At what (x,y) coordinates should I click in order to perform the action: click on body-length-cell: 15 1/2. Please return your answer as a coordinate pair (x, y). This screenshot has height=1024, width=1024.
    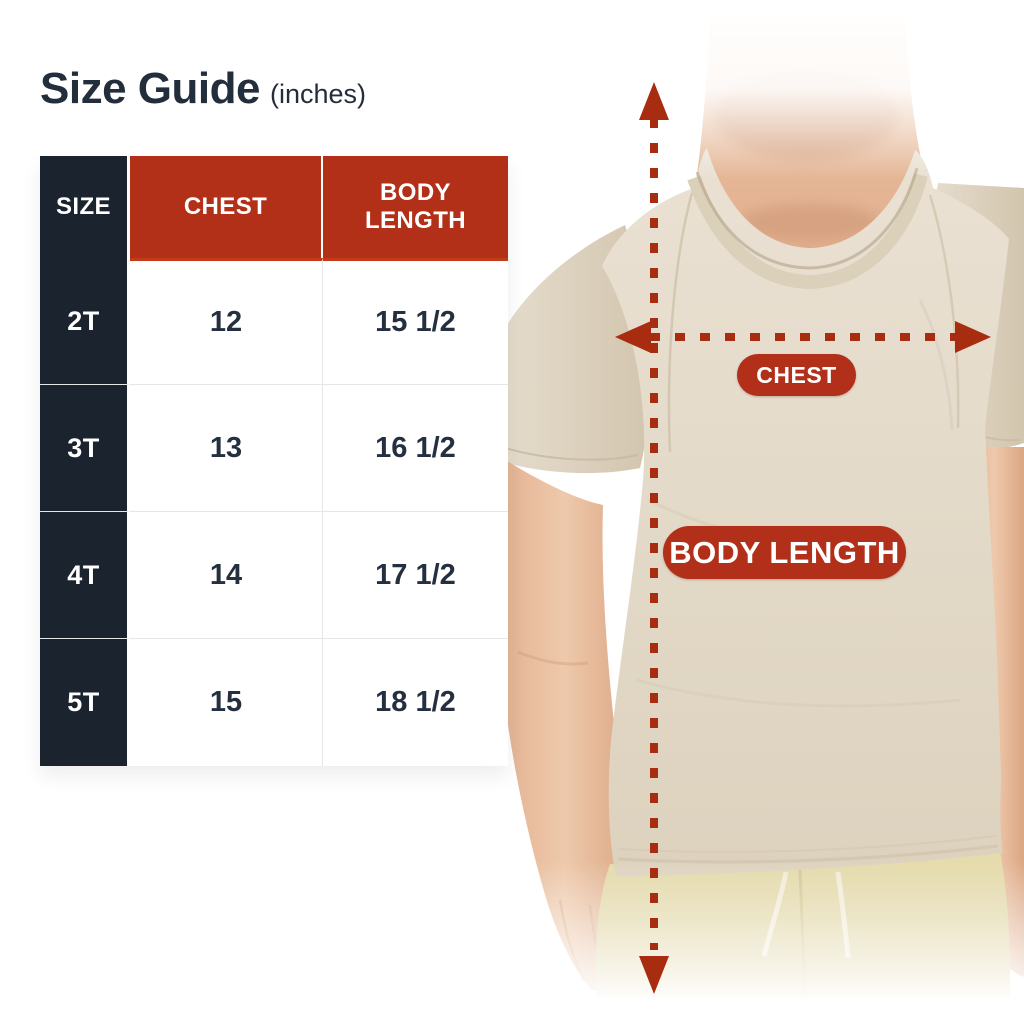
    Looking at the image, I should click on (415, 321).